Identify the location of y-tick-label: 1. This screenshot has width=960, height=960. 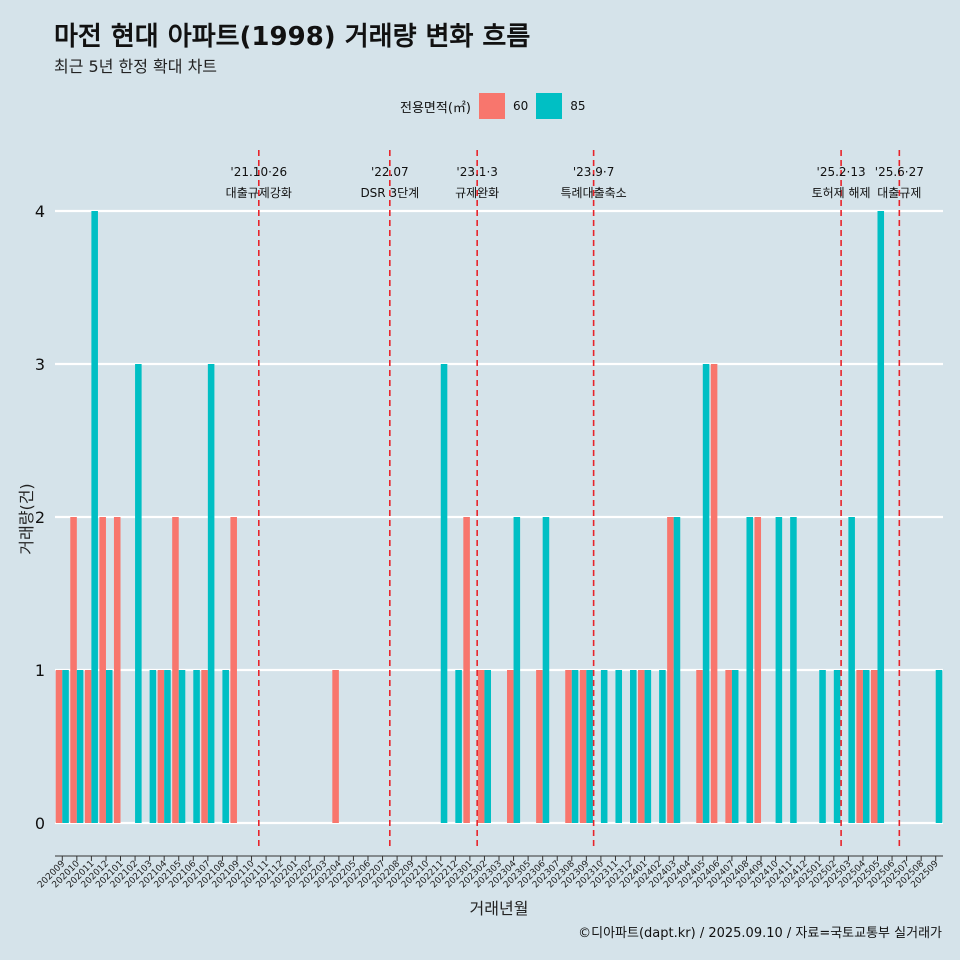
(40, 670).